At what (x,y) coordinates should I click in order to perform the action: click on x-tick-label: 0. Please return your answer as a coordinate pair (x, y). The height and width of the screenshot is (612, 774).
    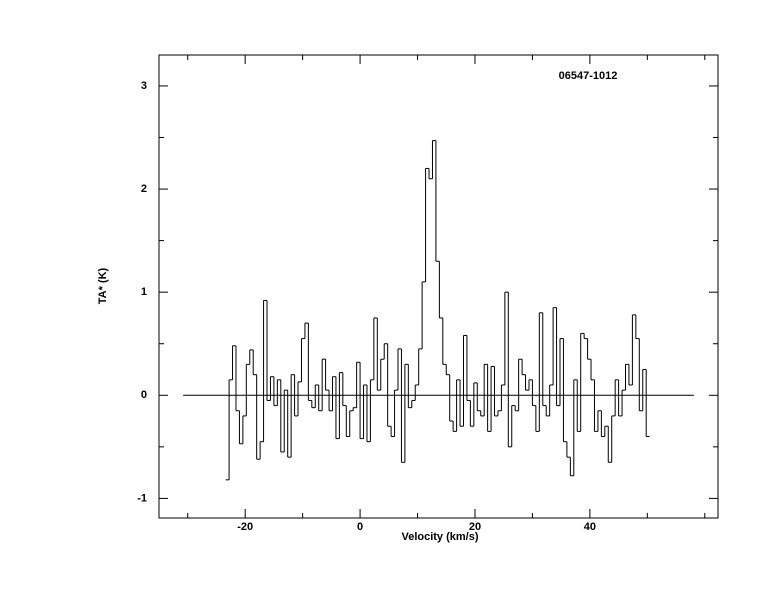
    Looking at the image, I should click on (360, 527).